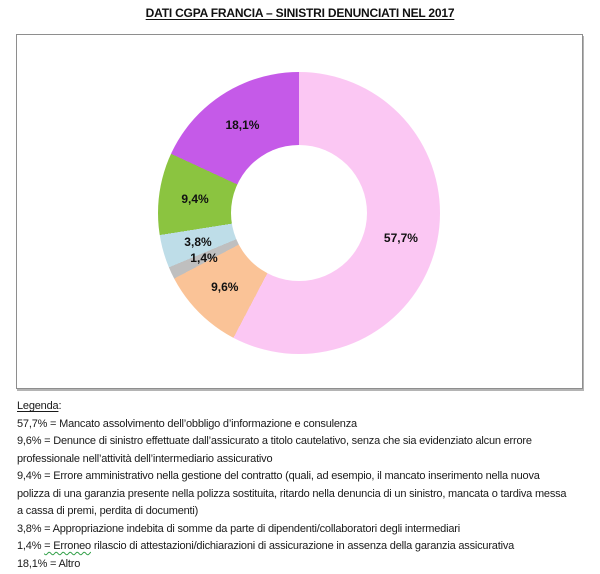 The height and width of the screenshot is (574, 600). I want to click on legend-line: a cassa di premi, perdita di documenti), so click(108, 511).